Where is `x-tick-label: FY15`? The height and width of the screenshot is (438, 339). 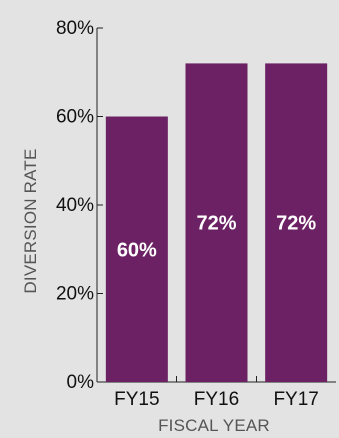
x-tick-label: FY15 is located at coordinates (136, 399).